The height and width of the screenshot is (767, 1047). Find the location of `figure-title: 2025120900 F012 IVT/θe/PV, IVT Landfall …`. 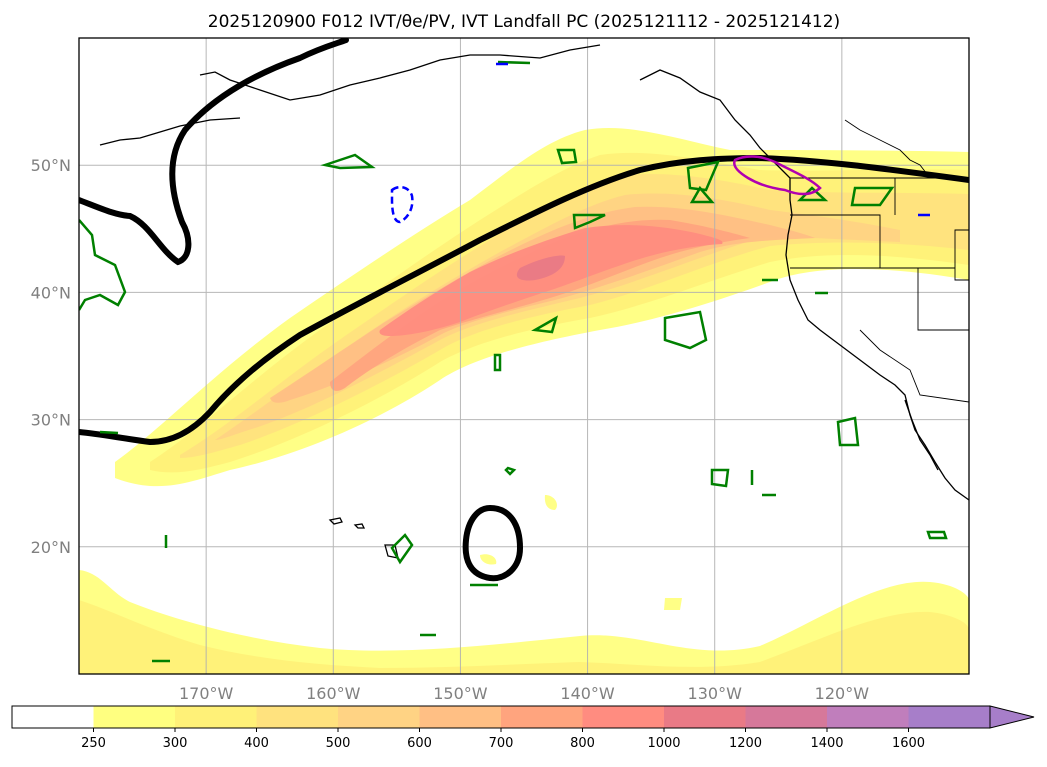

figure-title: 2025120900 F012 IVT/θe/PV, IVT Landfall … is located at coordinates (524, 22).